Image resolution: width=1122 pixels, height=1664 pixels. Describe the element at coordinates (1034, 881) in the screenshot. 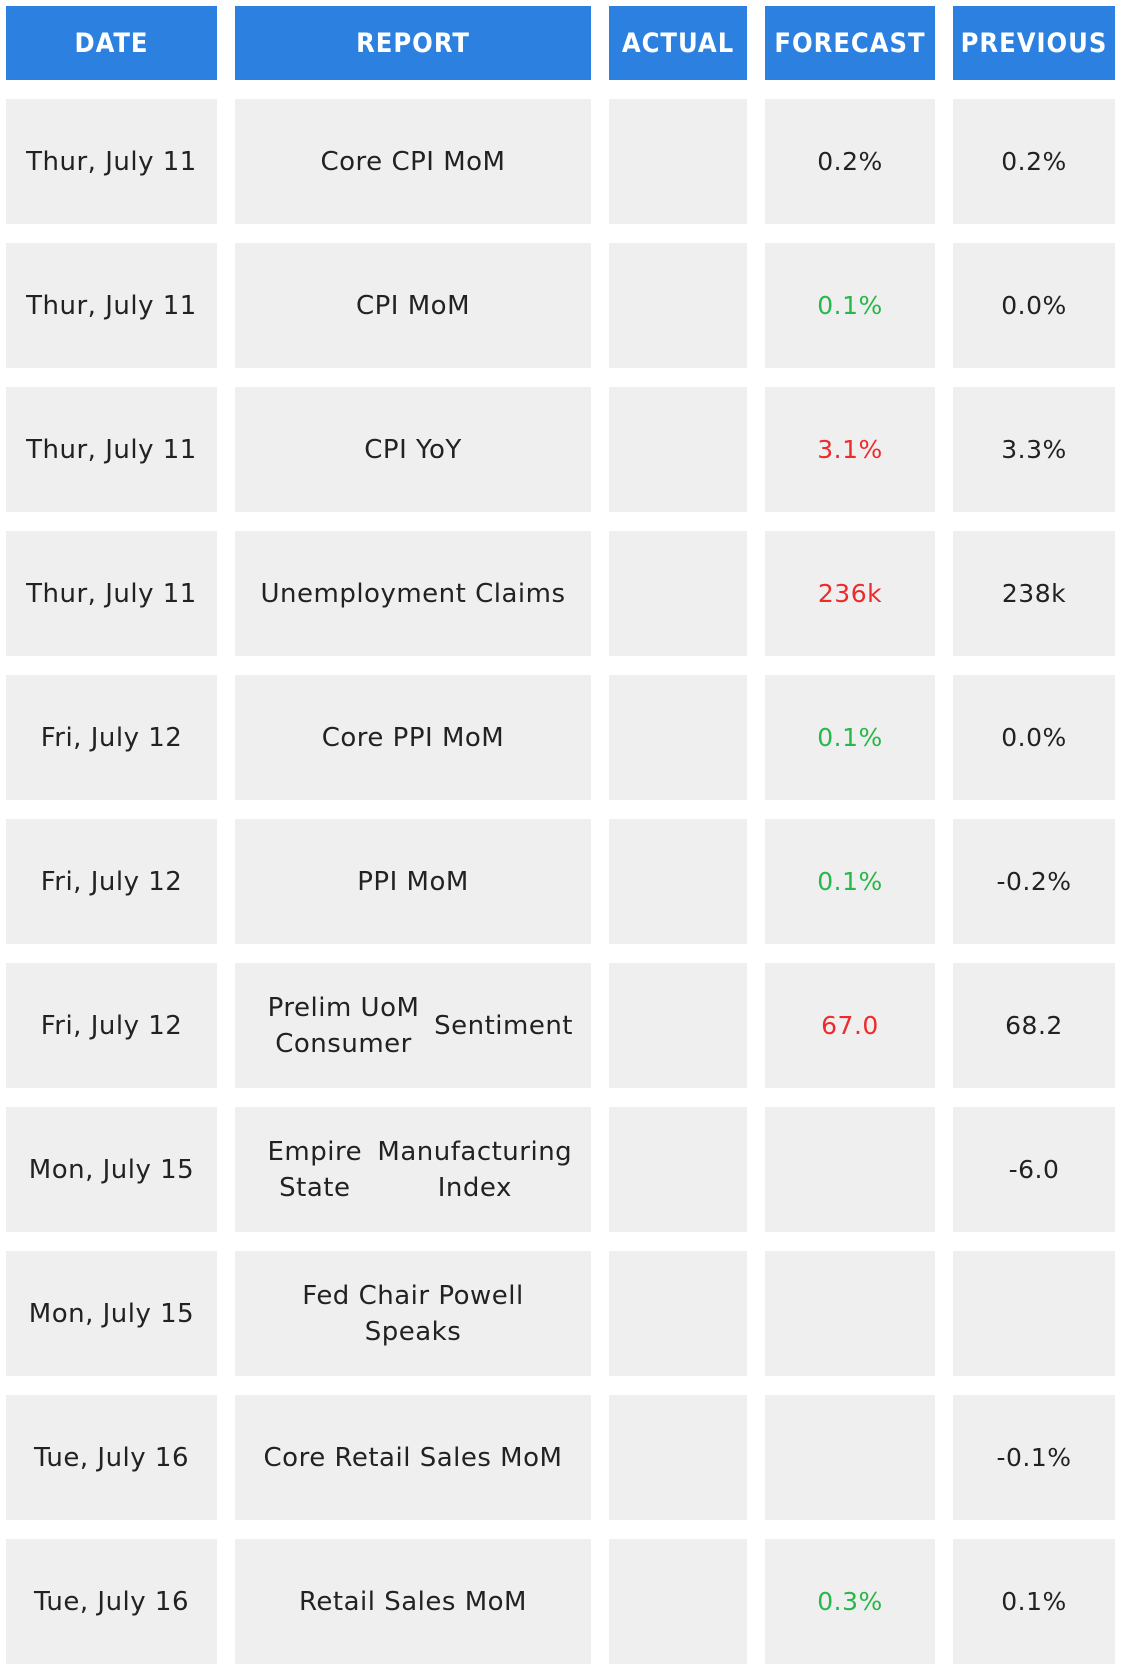

I see `previous-cell: -0.2%` at that location.